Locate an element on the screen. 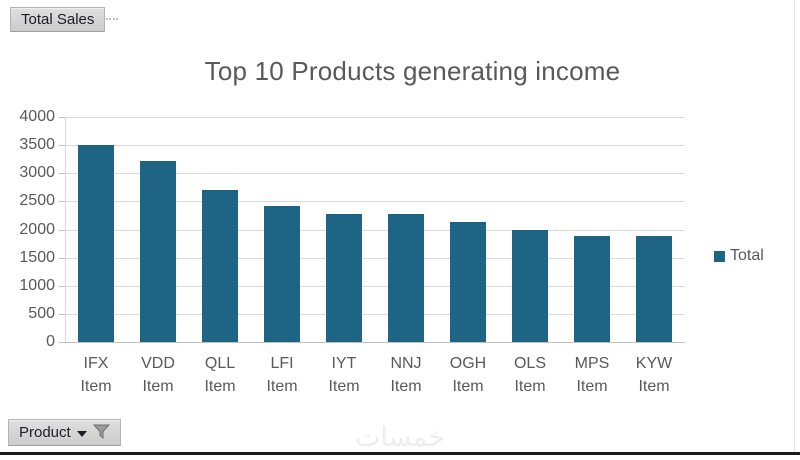 This screenshot has height=460, width=800. category-code: IYT is located at coordinates (344, 363).